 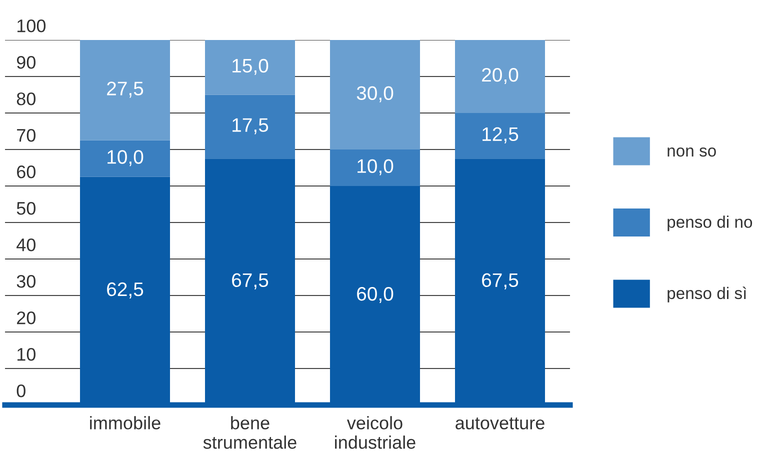 I want to click on data-label: 60,0, so click(x=375, y=295).